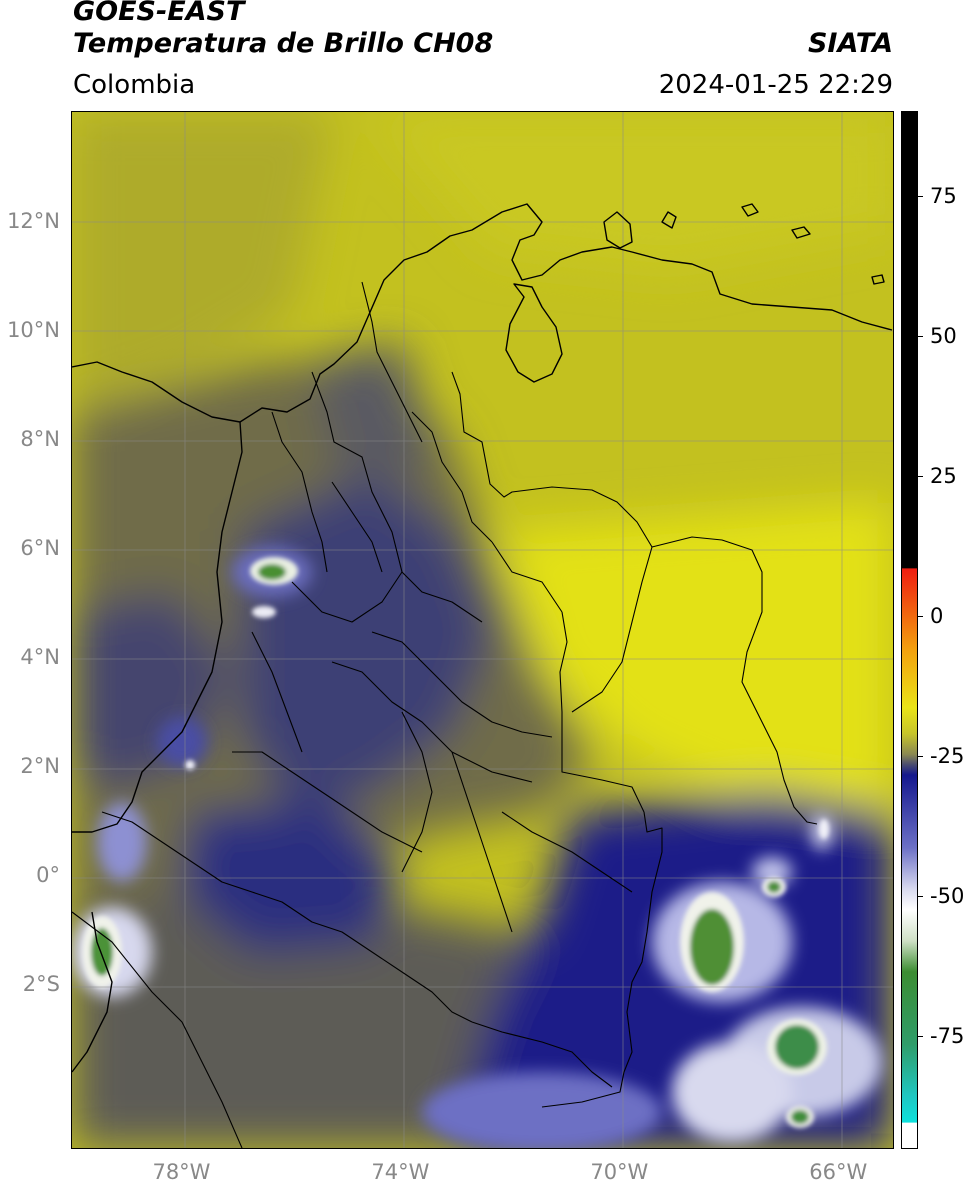  Describe the element at coordinates (943, 196) in the screenshot. I see `colorbar-tick-label: 75` at that location.